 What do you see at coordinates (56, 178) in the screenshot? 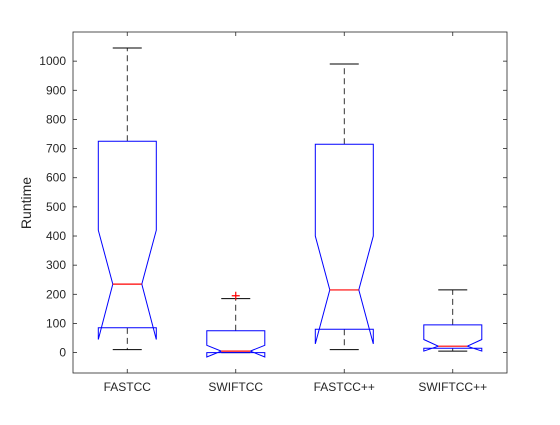
I see `y-tick-label: 600` at bounding box center [56, 178].